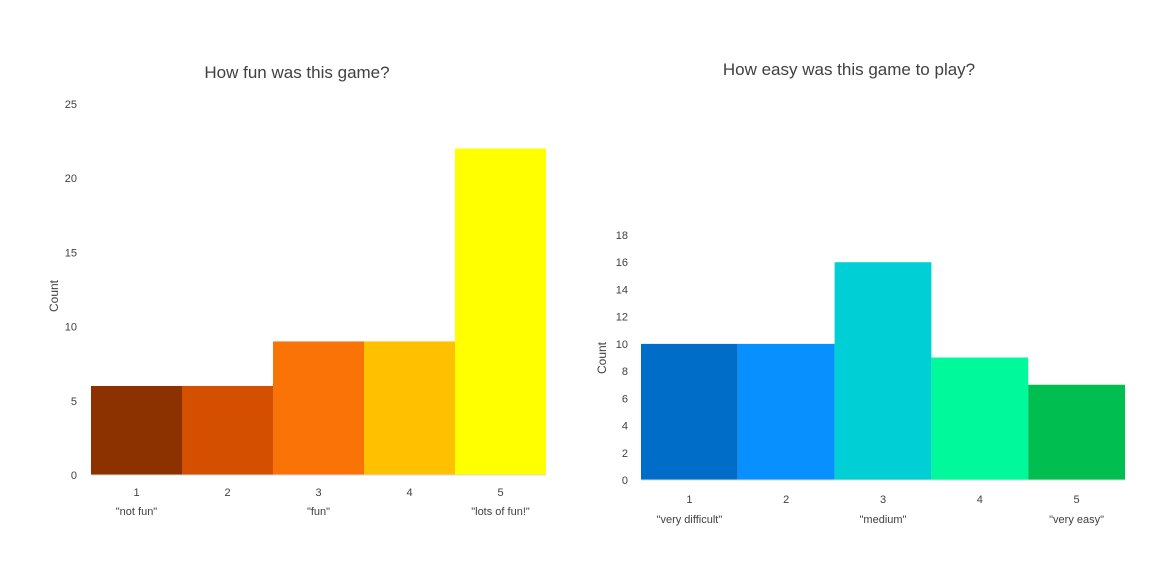 The height and width of the screenshot is (577, 1173). What do you see at coordinates (622, 318) in the screenshot?
I see `easy-chart-y-tick-label: 12` at bounding box center [622, 318].